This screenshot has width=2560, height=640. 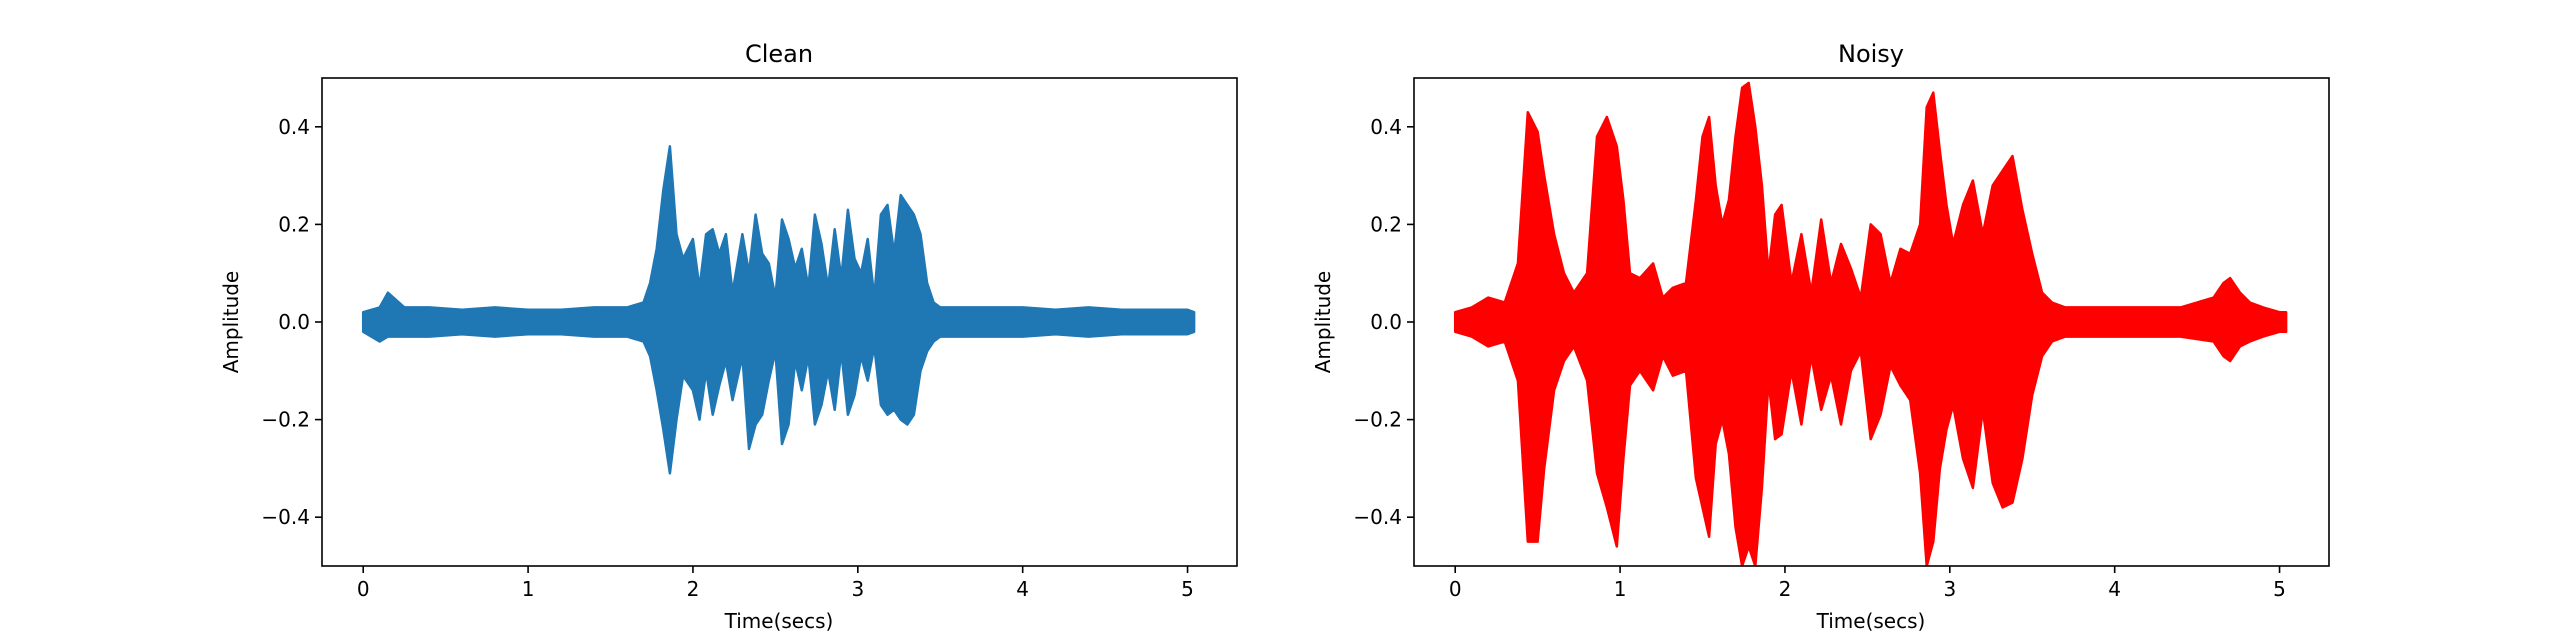 I want to click on chart-title: Noisy, so click(x=1871, y=54).